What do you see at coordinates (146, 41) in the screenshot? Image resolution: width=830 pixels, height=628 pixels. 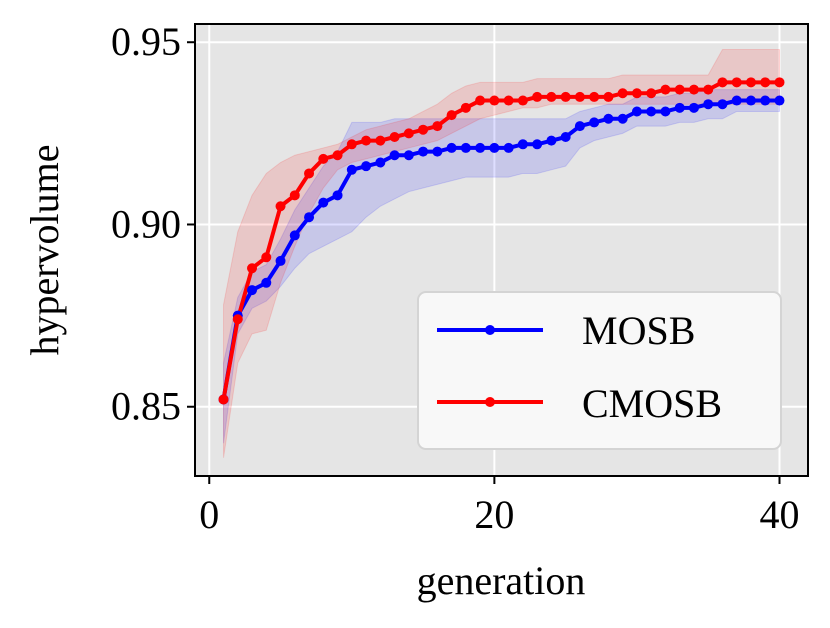 I see `y-tick-label: 0.95` at bounding box center [146, 41].